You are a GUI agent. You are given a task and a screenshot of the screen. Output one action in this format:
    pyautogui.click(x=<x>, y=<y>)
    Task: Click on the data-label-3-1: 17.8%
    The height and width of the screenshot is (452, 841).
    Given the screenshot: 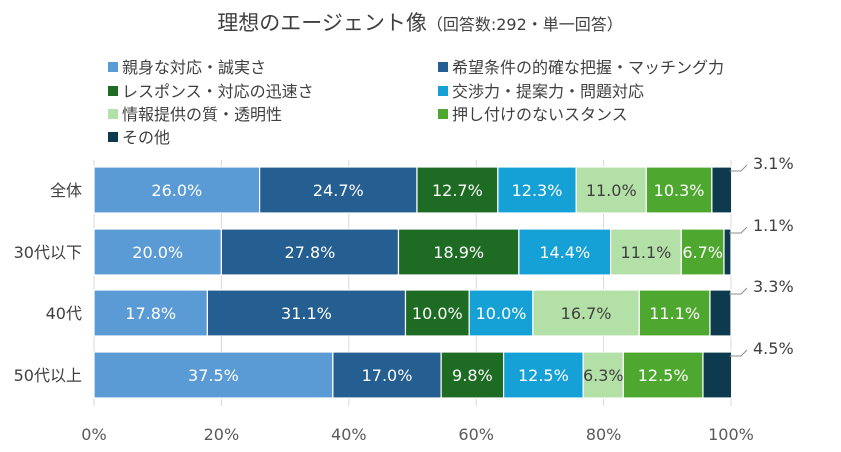 What is the action you would take?
    pyautogui.click(x=150, y=313)
    